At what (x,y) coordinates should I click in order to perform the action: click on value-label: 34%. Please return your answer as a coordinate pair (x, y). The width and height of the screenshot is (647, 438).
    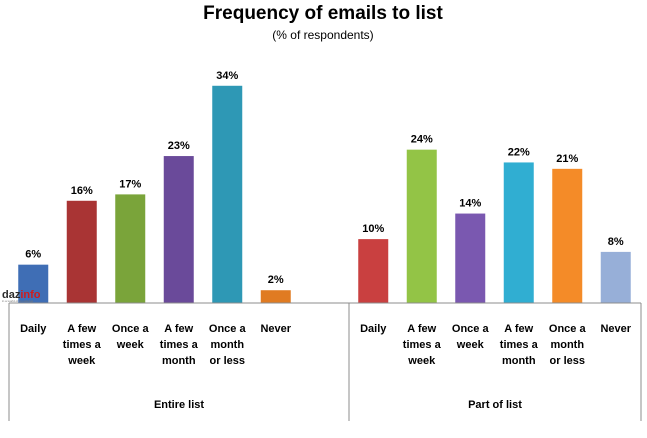
    Looking at the image, I should click on (227, 76).